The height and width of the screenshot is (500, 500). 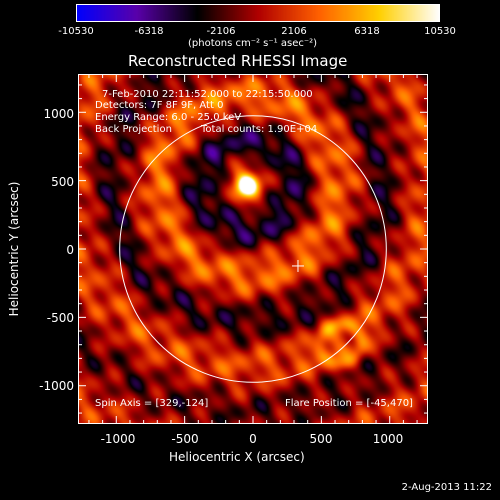 I want to click on colorbar-tick-label: 2106, so click(x=294, y=31).